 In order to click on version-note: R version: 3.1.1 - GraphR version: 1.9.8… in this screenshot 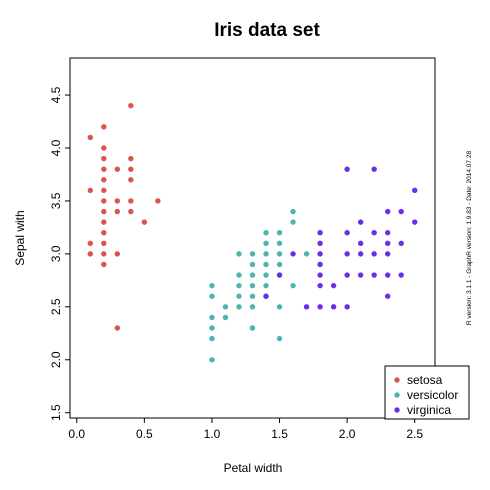, I will do `click(469, 238)`.